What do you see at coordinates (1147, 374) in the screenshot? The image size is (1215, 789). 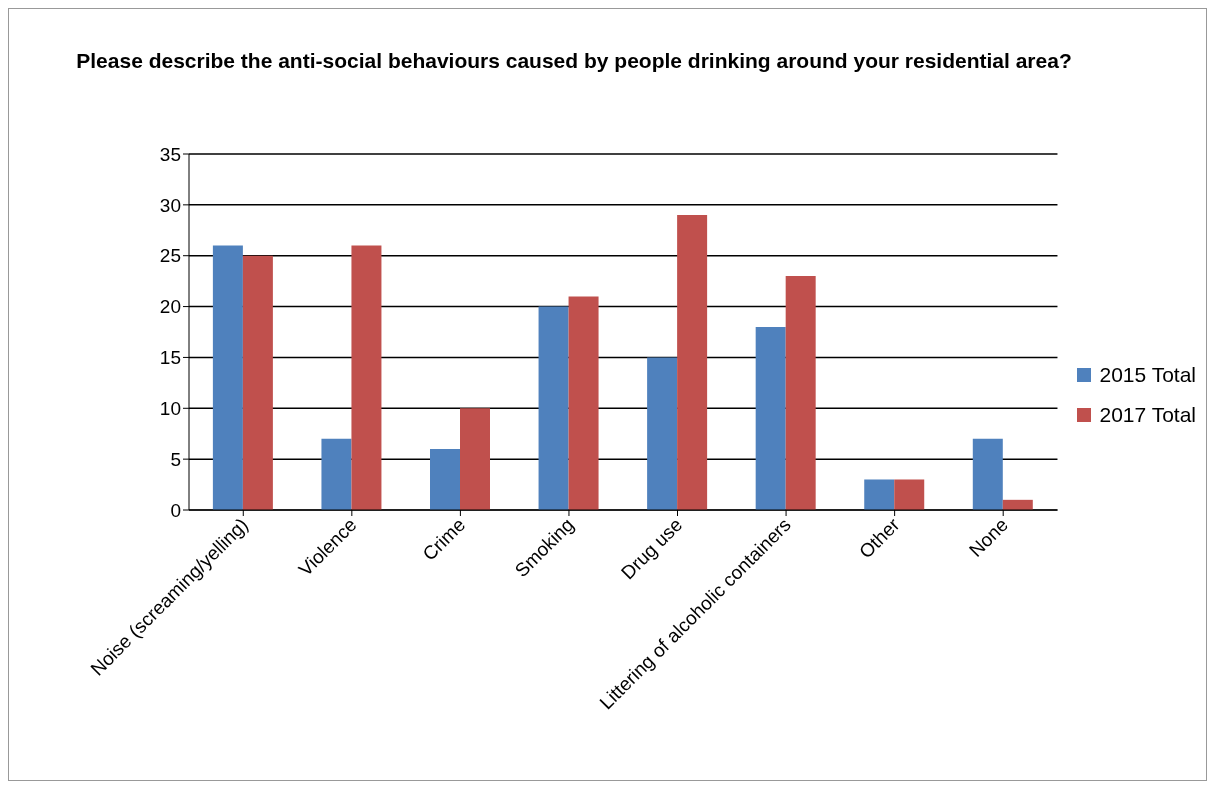 I see `legend-label: 2015 Total` at bounding box center [1147, 374].